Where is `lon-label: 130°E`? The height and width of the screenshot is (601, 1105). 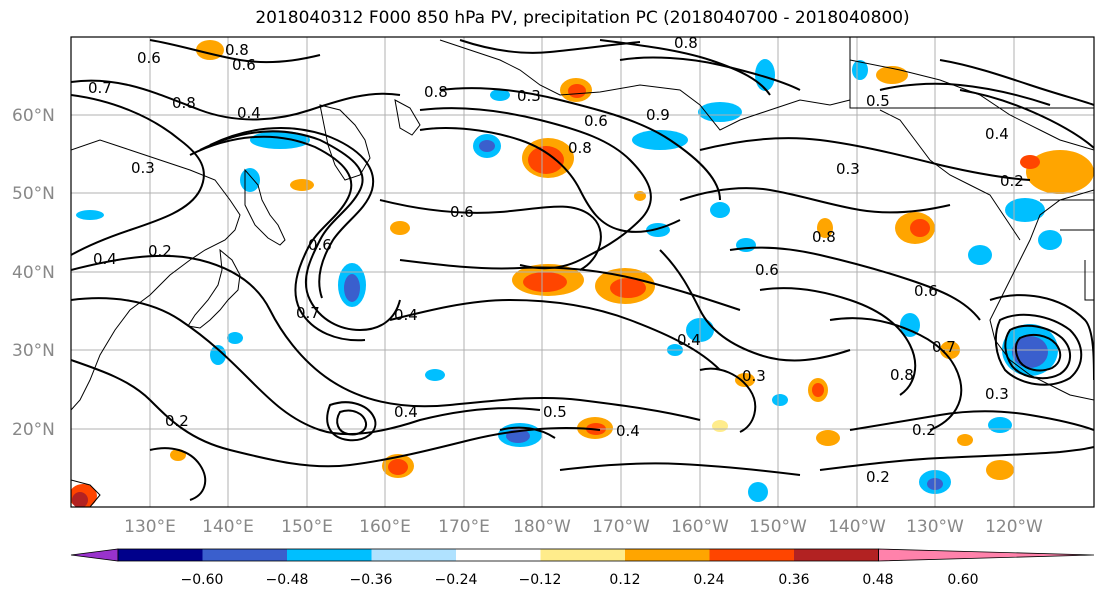
lon-label: 130°E is located at coordinates (150, 527).